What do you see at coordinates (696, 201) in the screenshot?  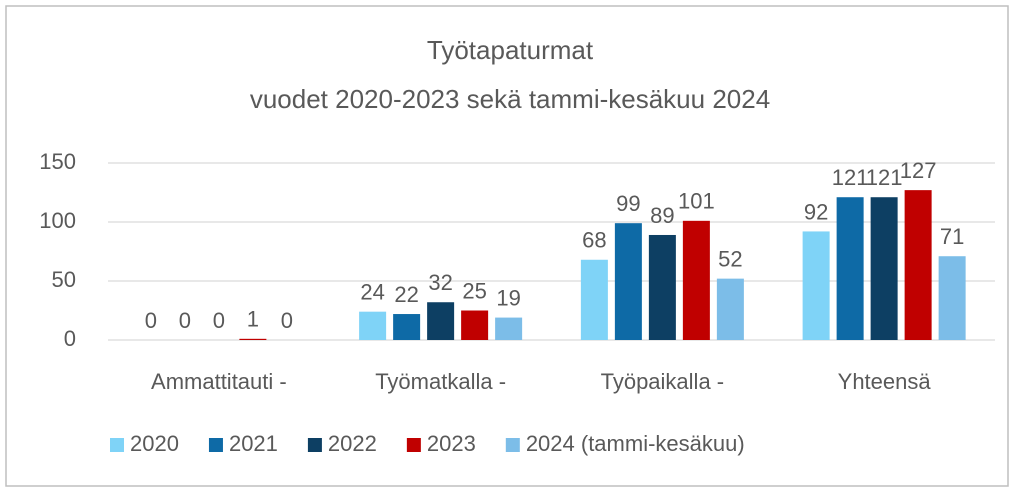 I see `data-label: 101` at bounding box center [696, 201].